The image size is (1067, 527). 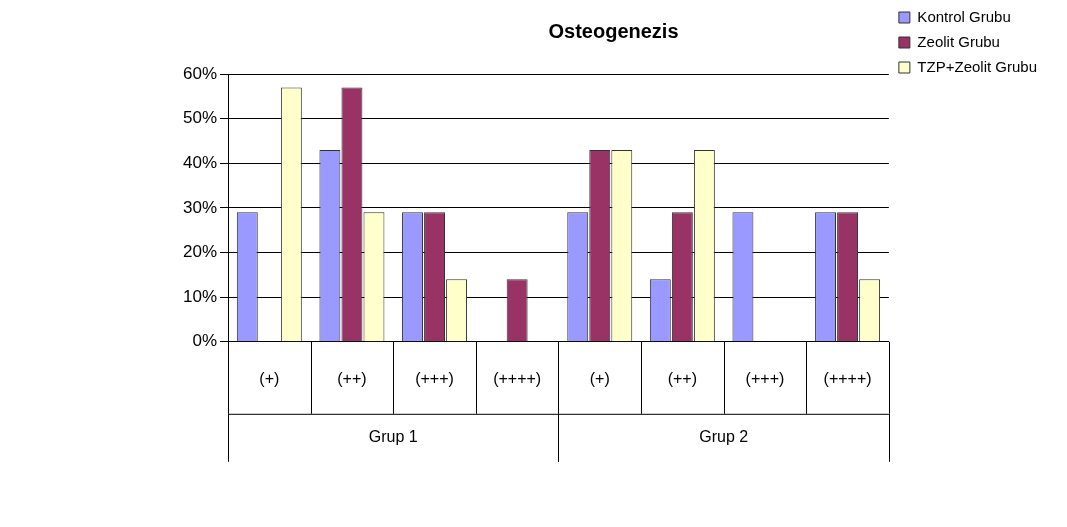 I want to click on text: Grup 1, so click(x=393, y=437).